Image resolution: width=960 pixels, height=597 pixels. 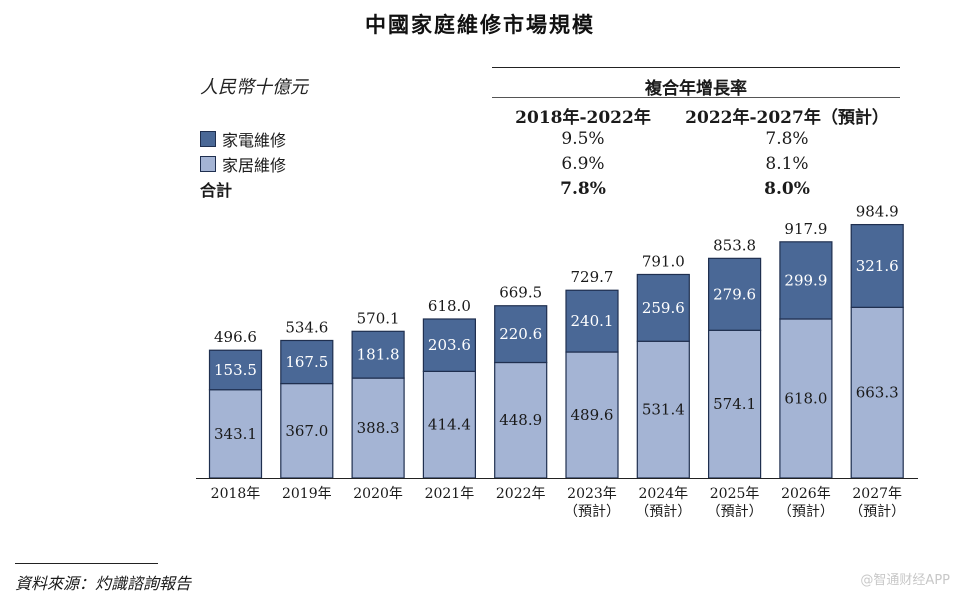 I want to click on label-home-2: 388.3, so click(x=378, y=428).